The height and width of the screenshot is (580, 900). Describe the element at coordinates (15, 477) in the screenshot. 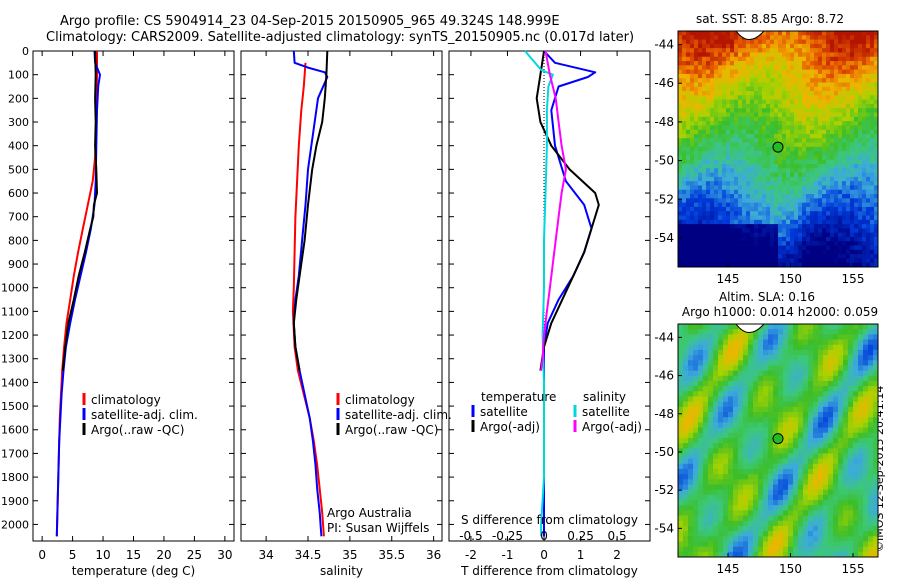

I see `y-tick-label: 1800` at that location.